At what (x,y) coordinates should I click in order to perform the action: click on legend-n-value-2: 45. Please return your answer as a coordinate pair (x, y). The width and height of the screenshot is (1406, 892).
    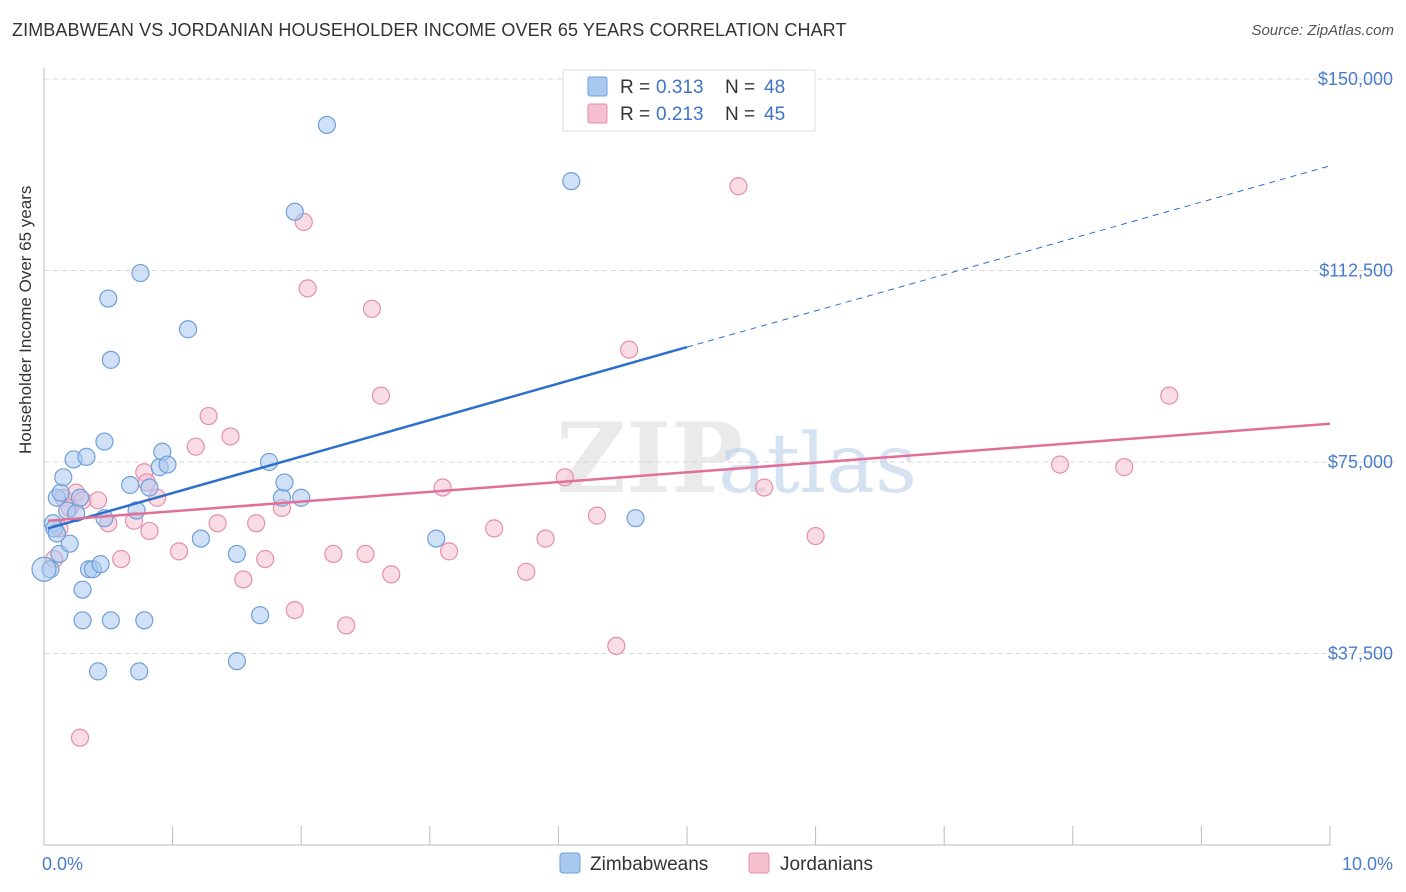
    Looking at the image, I should click on (774, 114).